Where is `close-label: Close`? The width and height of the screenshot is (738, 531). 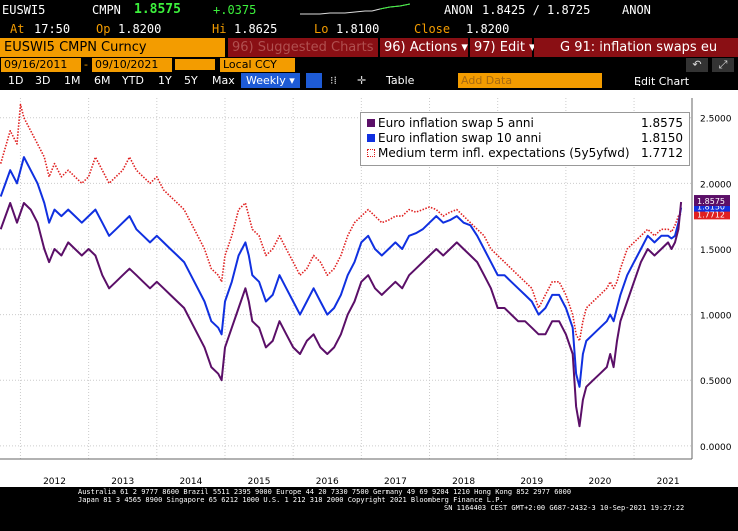 close-label: Close is located at coordinates (432, 29).